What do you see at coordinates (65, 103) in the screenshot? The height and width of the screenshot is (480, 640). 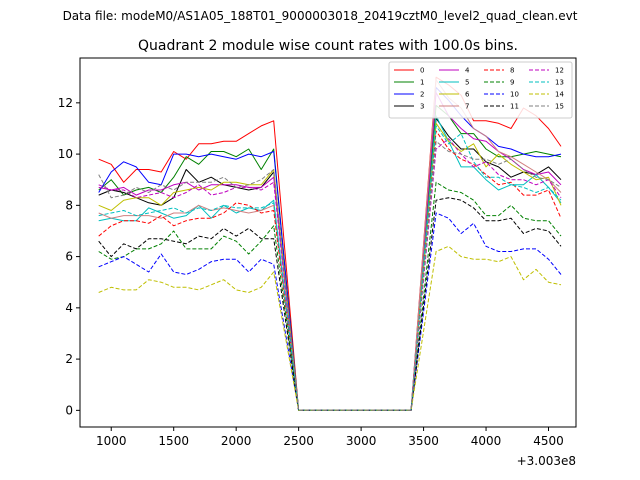 I see `y-tick-label: 12` at bounding box center [65, 103].